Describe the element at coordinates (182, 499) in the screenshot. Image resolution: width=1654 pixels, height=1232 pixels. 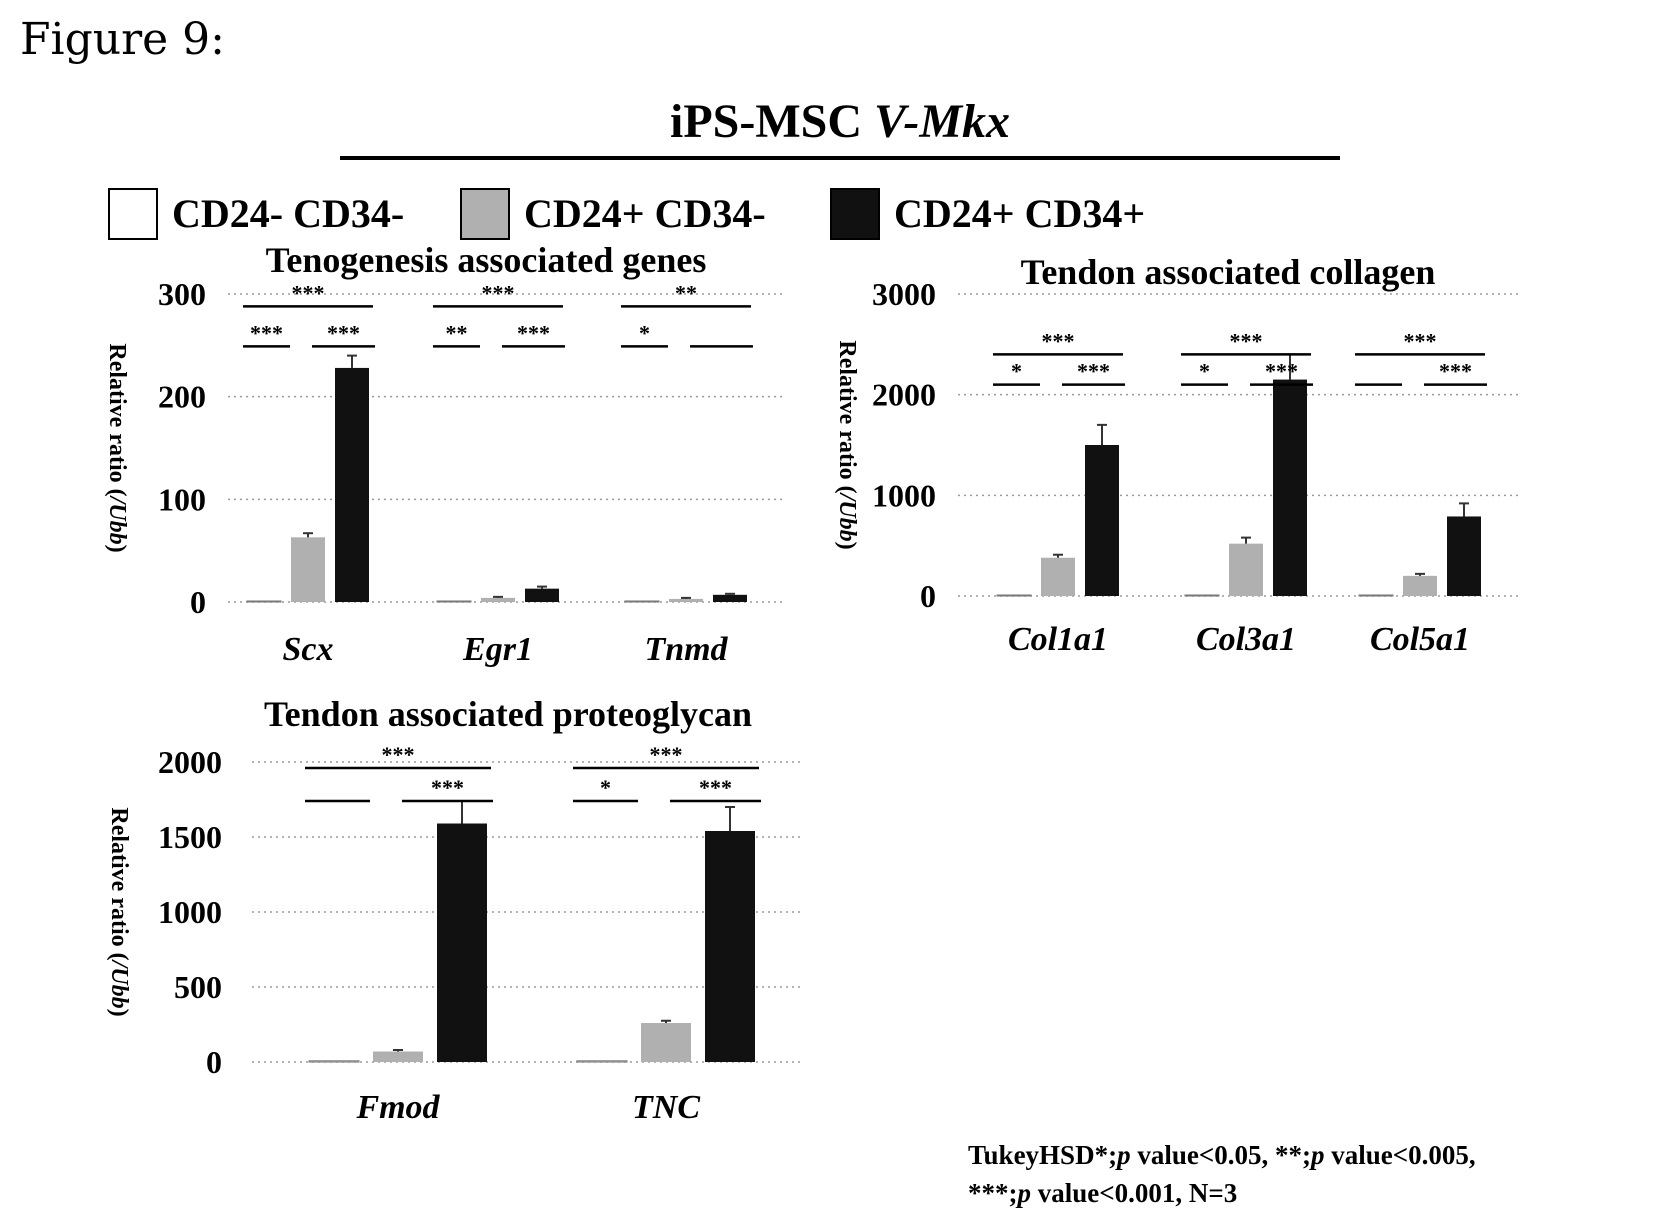
I see `y-tick-label: 100` at that location.